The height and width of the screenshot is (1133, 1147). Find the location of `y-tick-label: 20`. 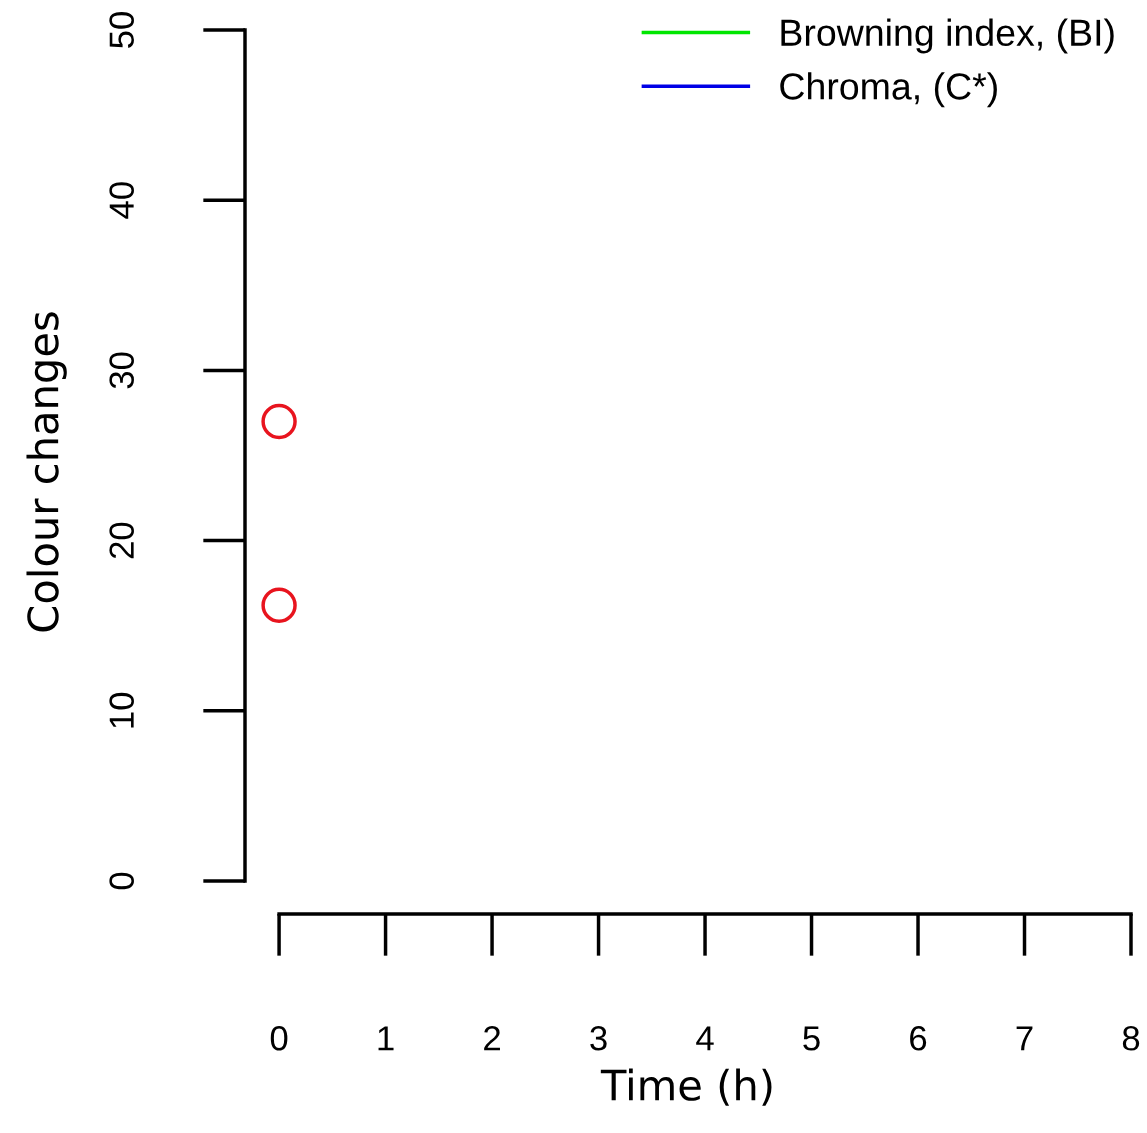

y-tick-label: 20 is located at coordinates (121, 540).